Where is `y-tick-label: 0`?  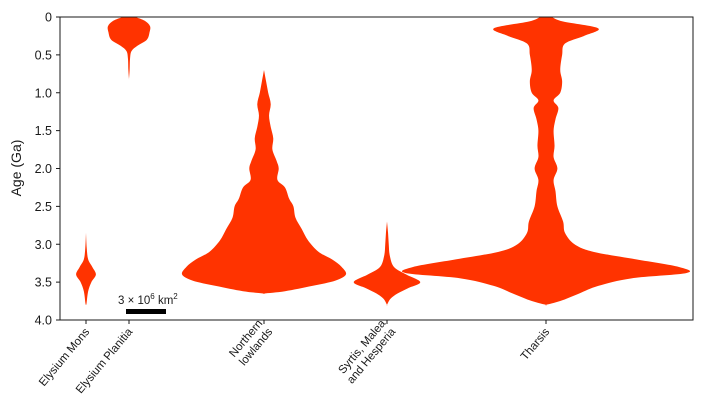 y-tick-label: 0 is located at coordinates (48, 18).